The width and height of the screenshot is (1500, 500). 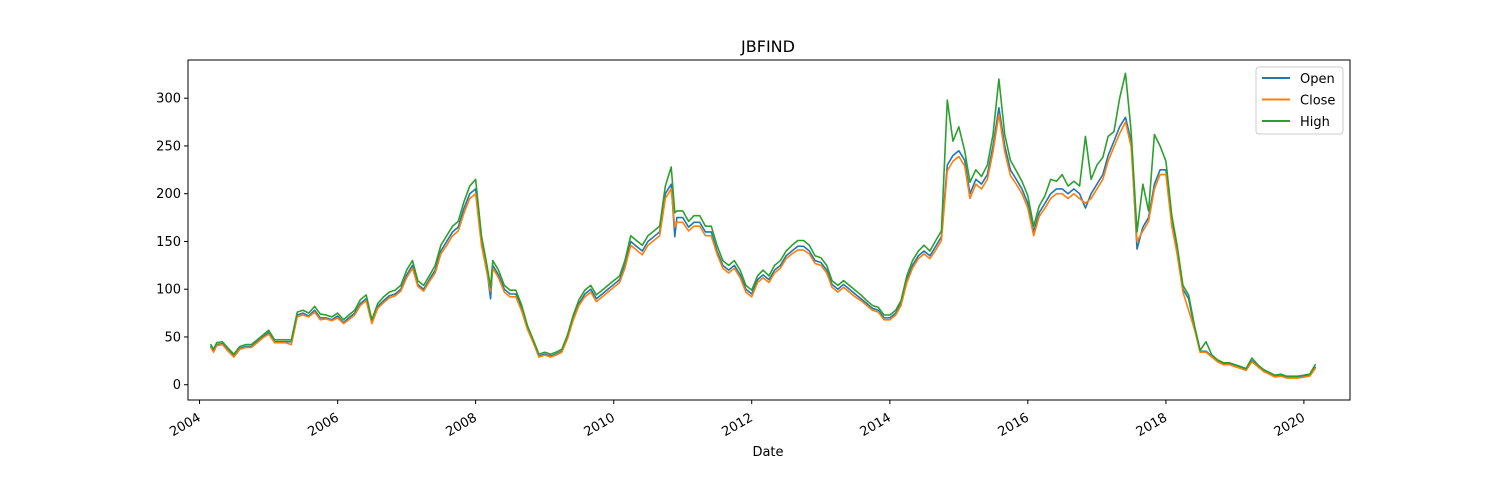 I want to click on legend-label-high: High, so click(x=1315, y=122).